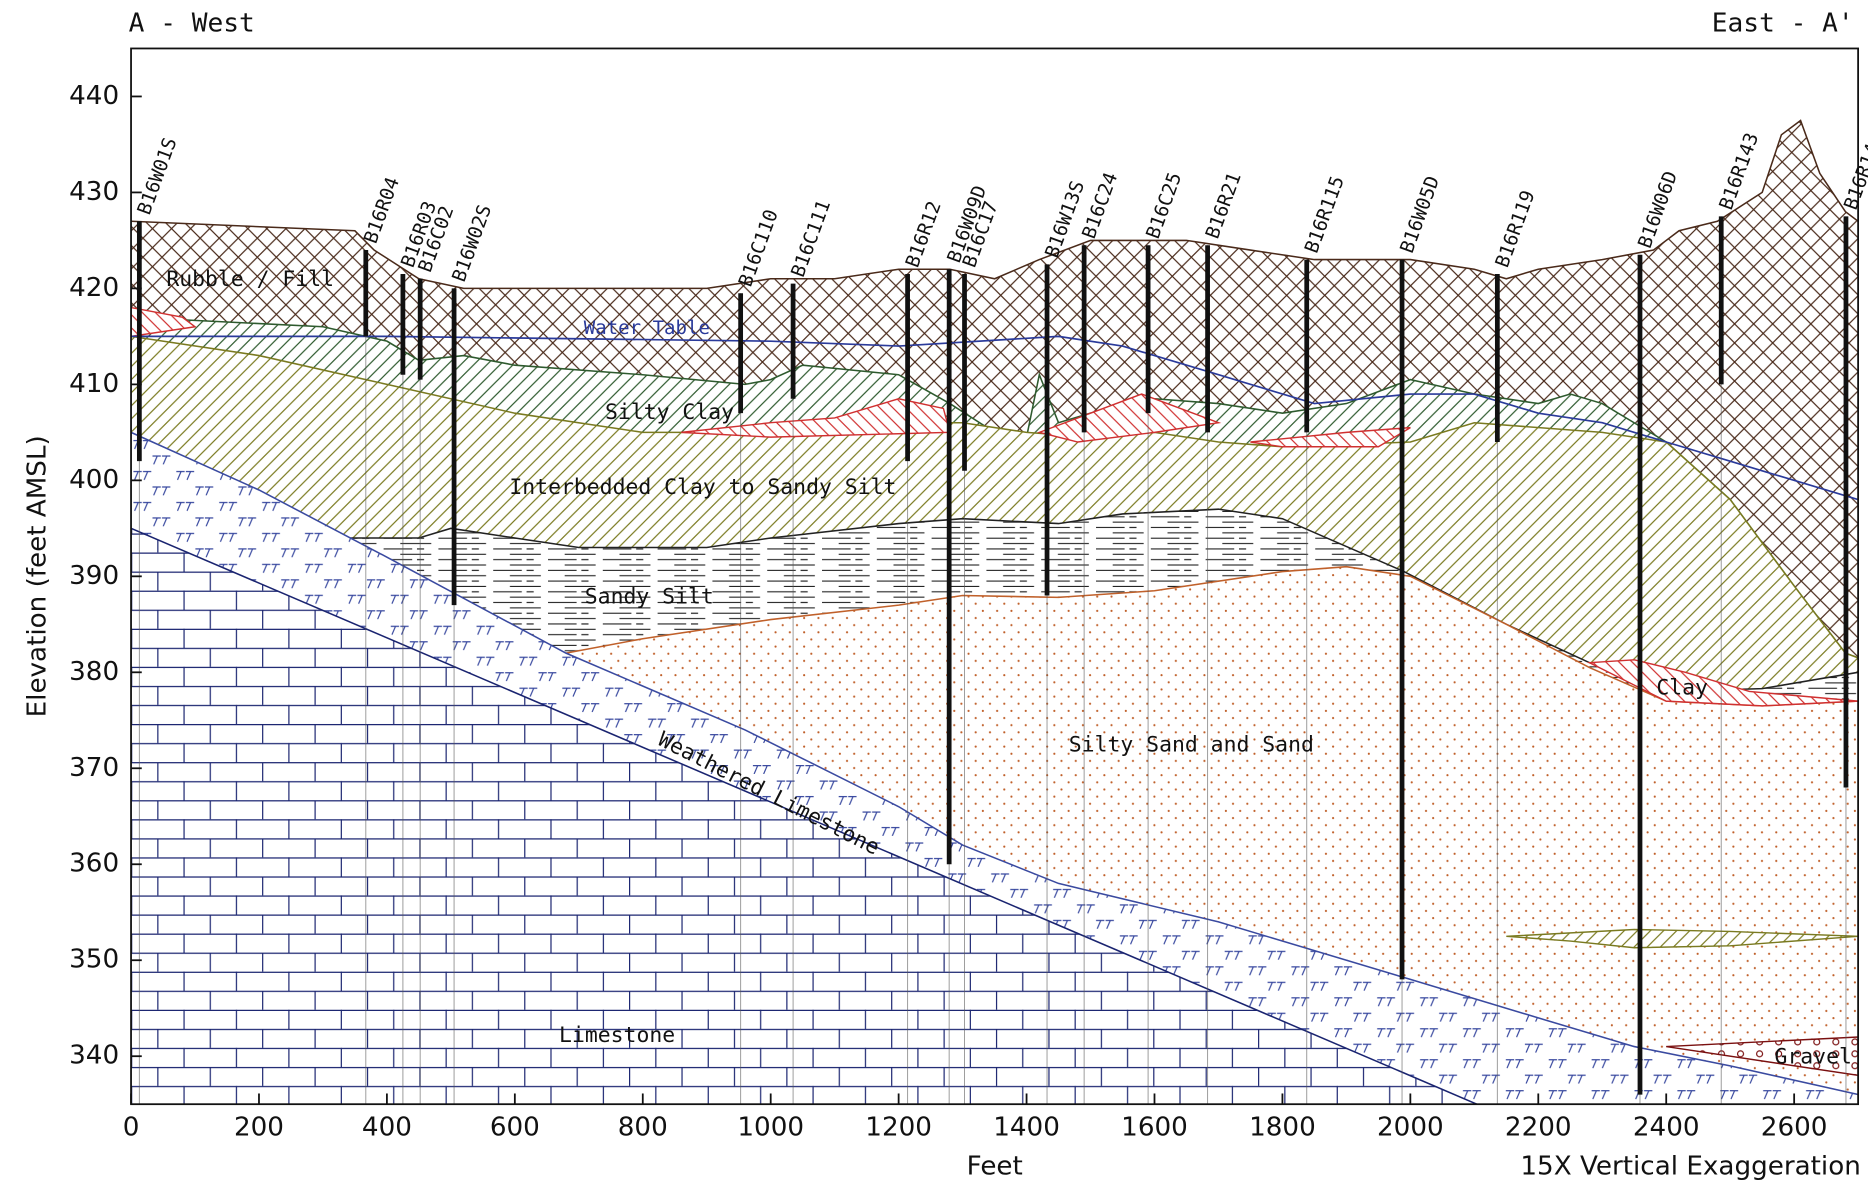 The width and height of the screenshot is (1868, 1186). I want to click on x-tick-label: 400, so click(387, 1128).